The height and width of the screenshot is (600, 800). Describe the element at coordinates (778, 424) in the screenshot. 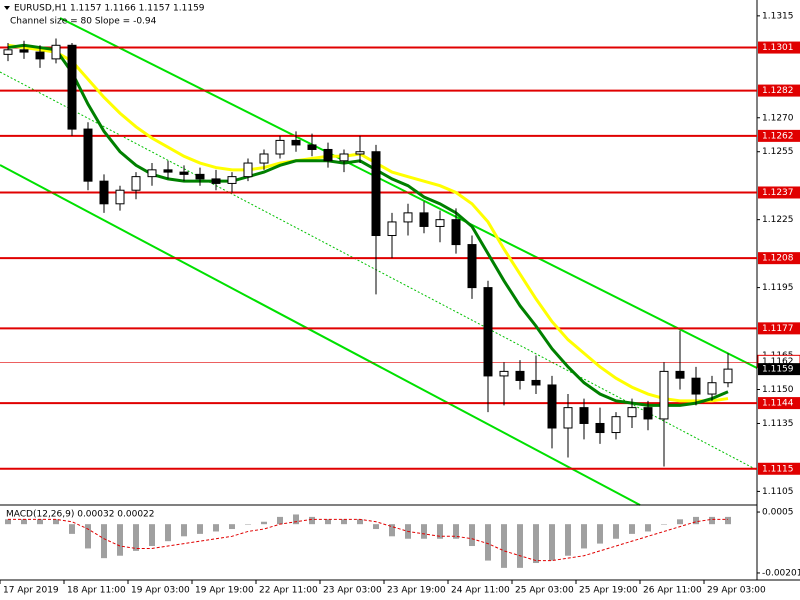

I see `y-tick-label: 1.1135` at that location.